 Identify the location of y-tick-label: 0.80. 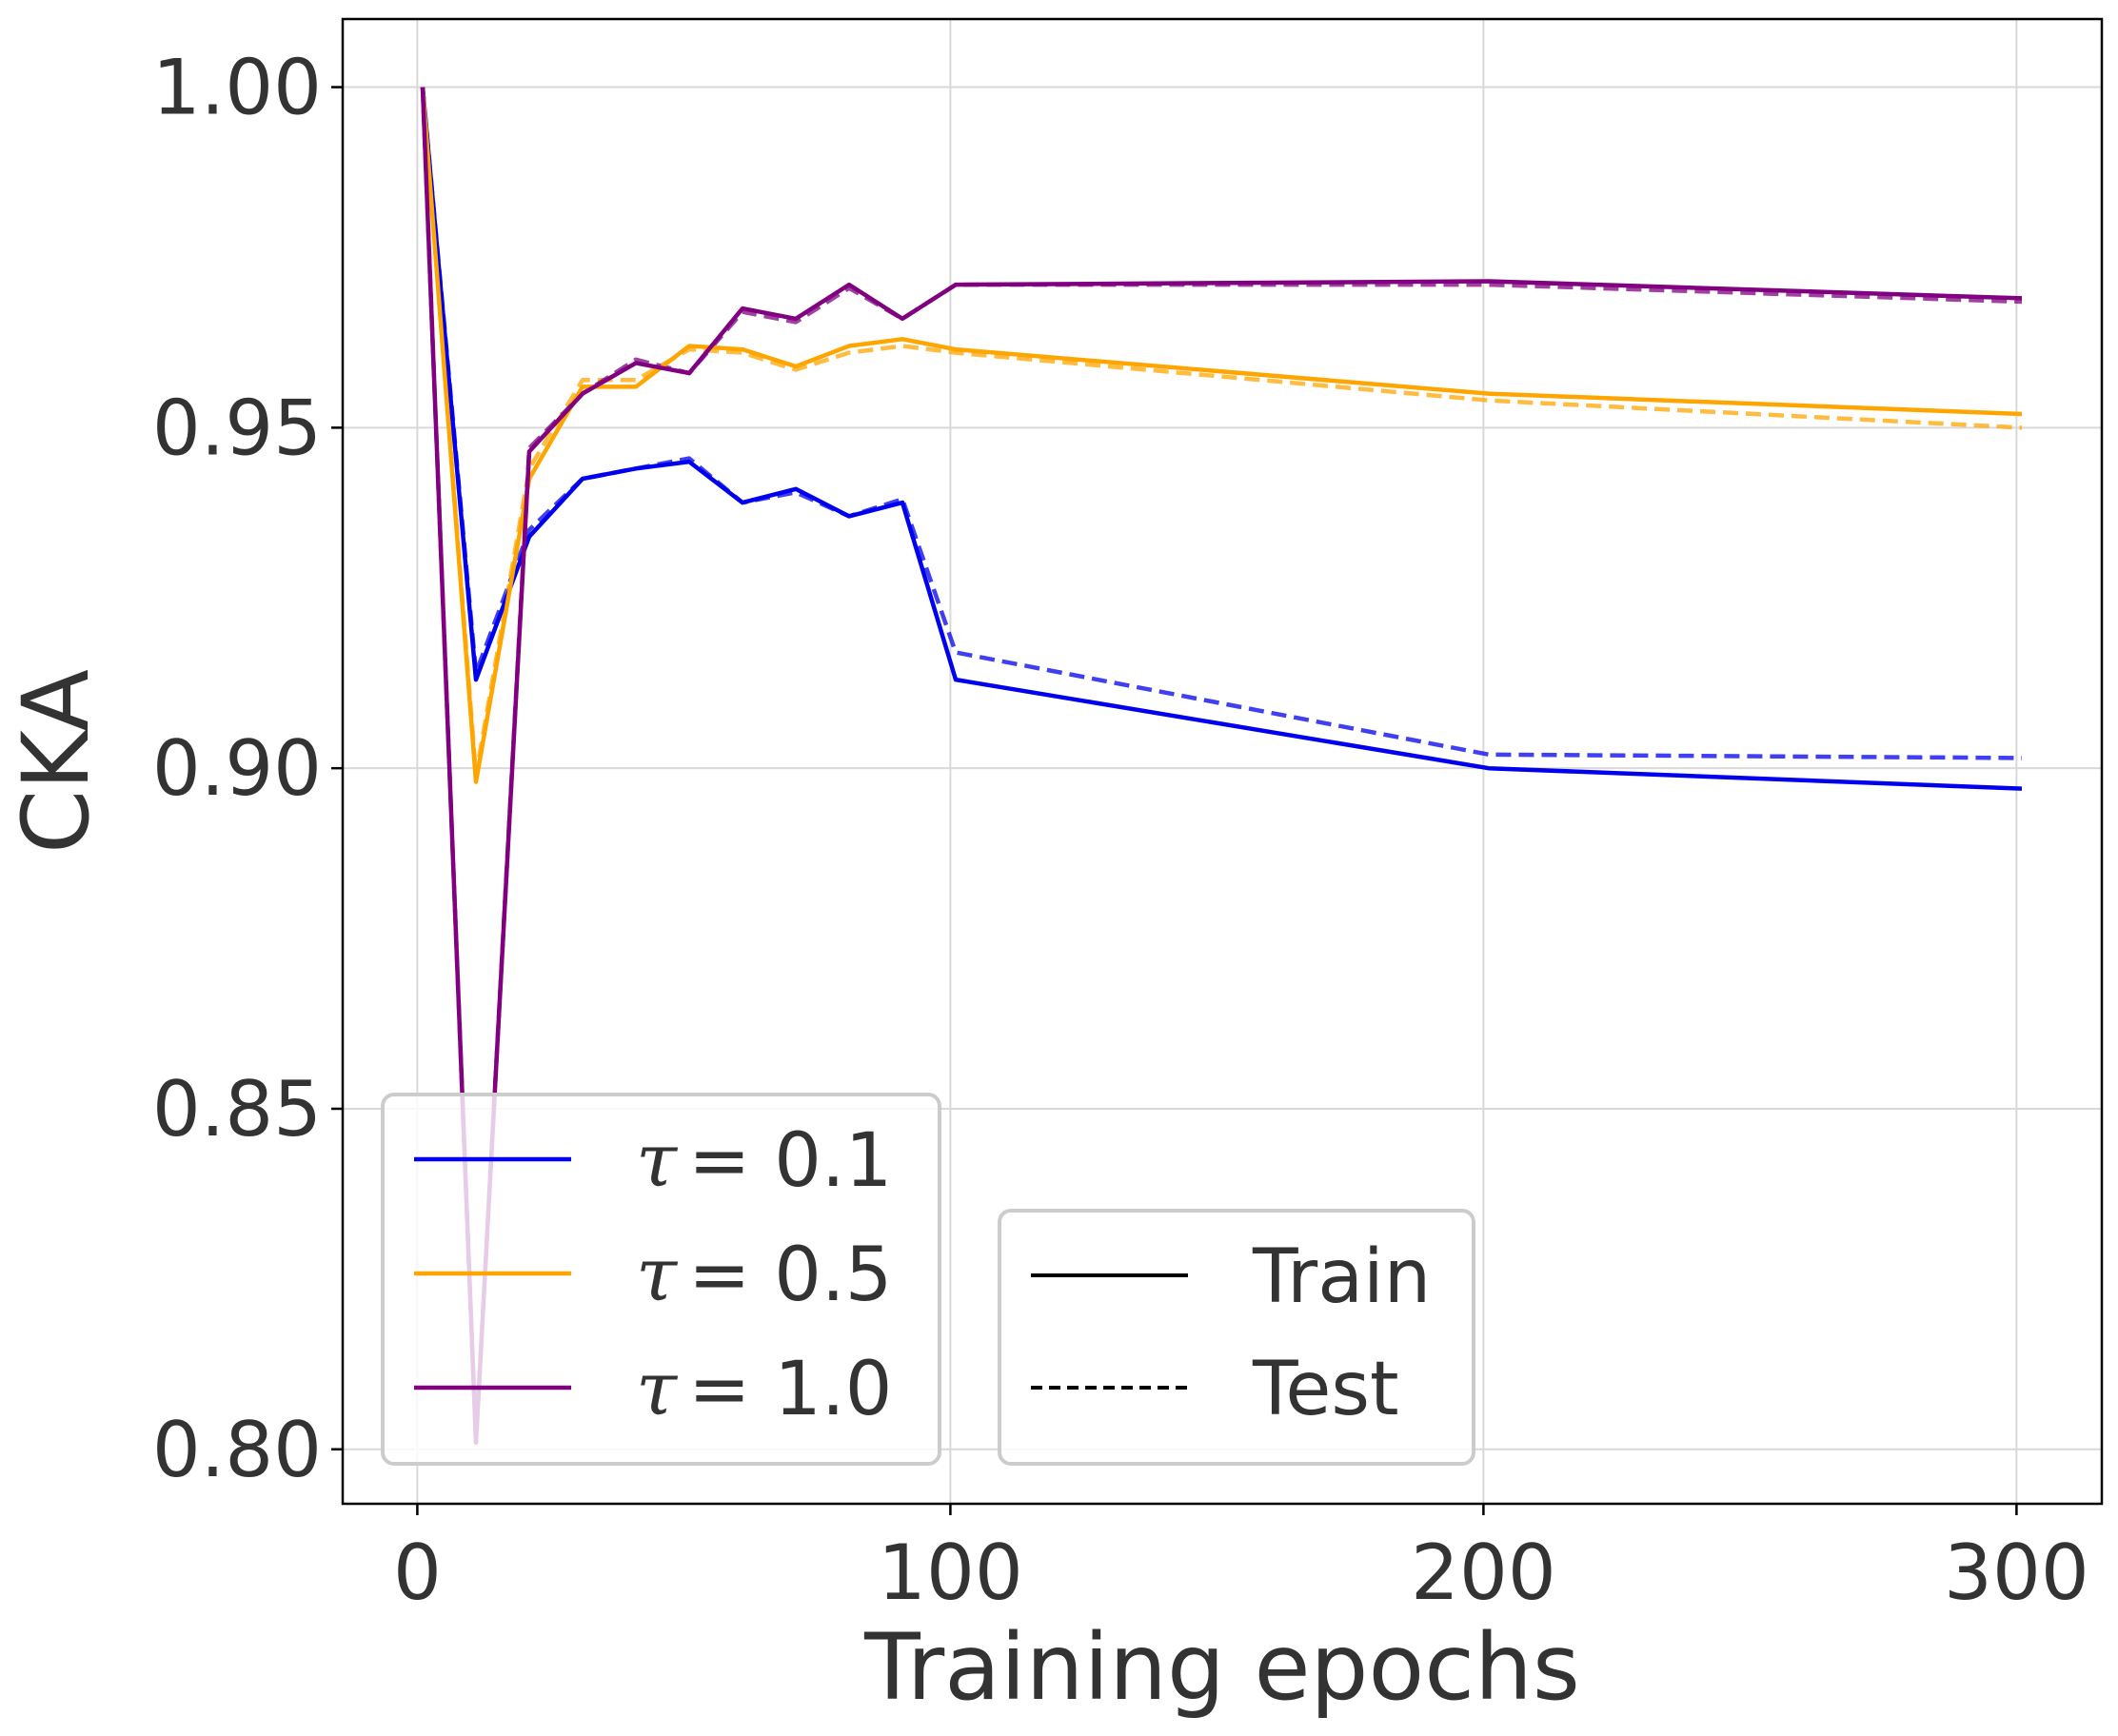
(237, 1450).